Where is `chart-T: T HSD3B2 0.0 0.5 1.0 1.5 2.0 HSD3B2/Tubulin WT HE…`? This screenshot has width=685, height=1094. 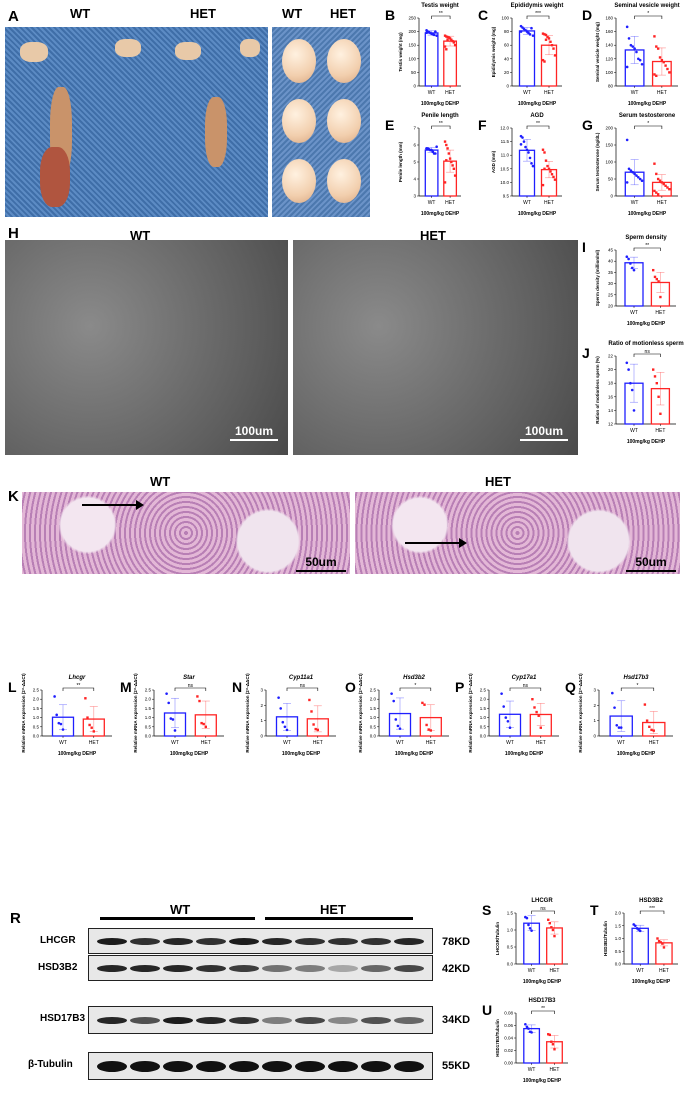 chart-T: T HSD3B2 0.0 0.5 1.0 1.5 2.0 HSD3B2/Tubulin WT HE… is located at coordinates (636, 942).